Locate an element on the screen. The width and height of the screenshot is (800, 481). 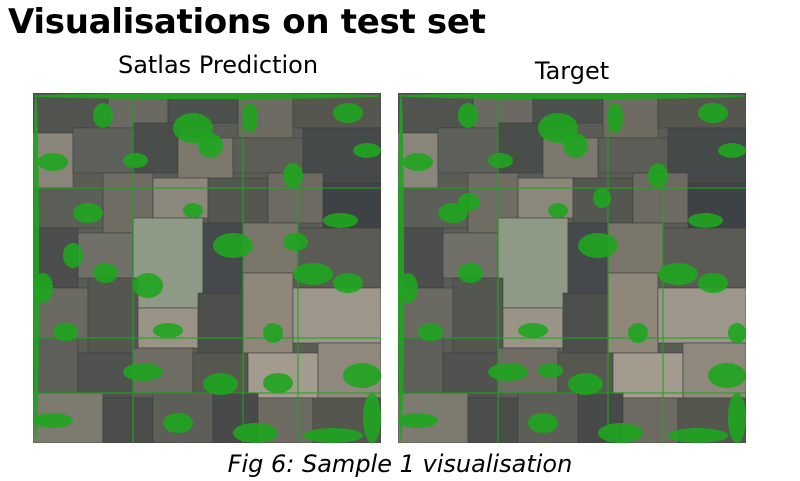
slide-title: Visualisations on test set is located at coordinates (247, 22).